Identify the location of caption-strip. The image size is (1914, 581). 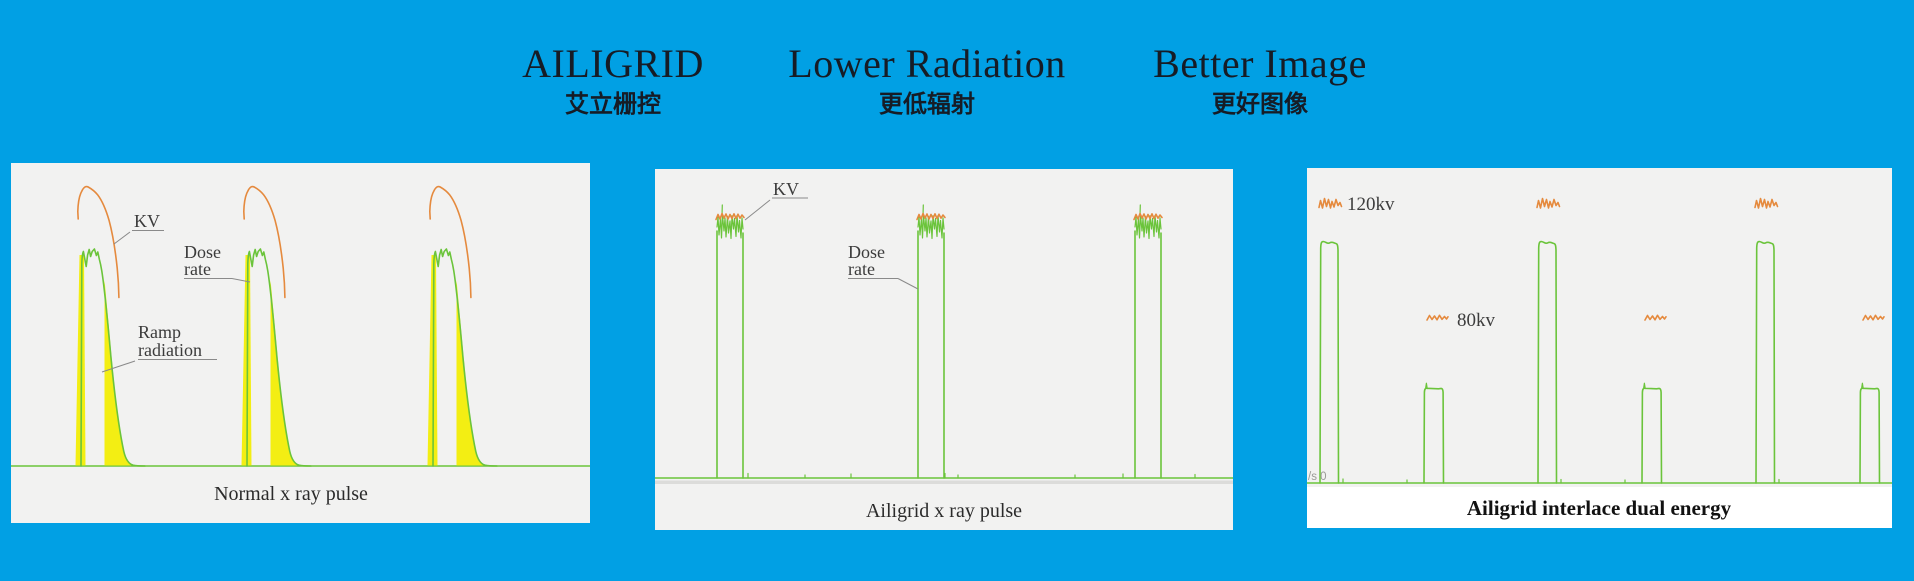
(1599, 507).